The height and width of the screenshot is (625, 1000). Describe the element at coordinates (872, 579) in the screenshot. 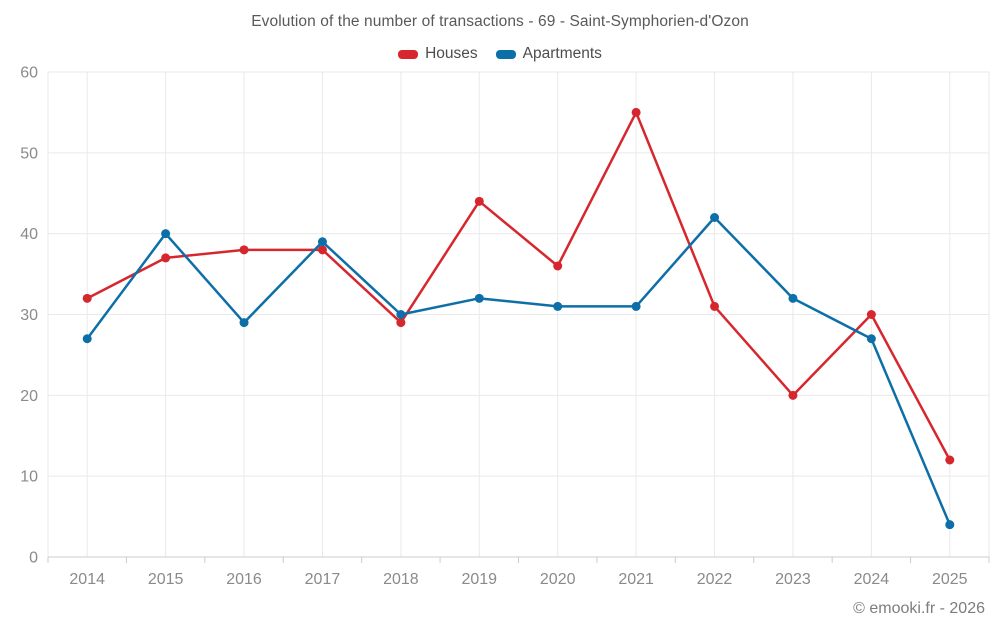

I see `x-tick-label: 2024` at that location.